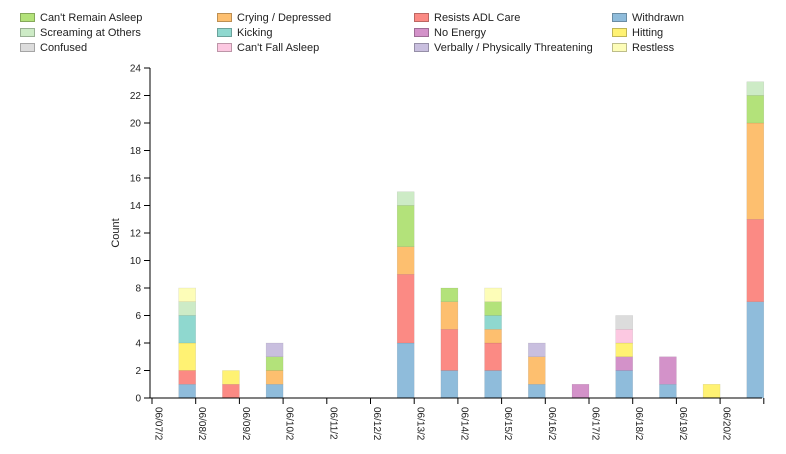  What do you see at coordinates (201, 424) in the screenshot?
I see `x-tick-label: 06/08/2` at bounding box center [201, 424].